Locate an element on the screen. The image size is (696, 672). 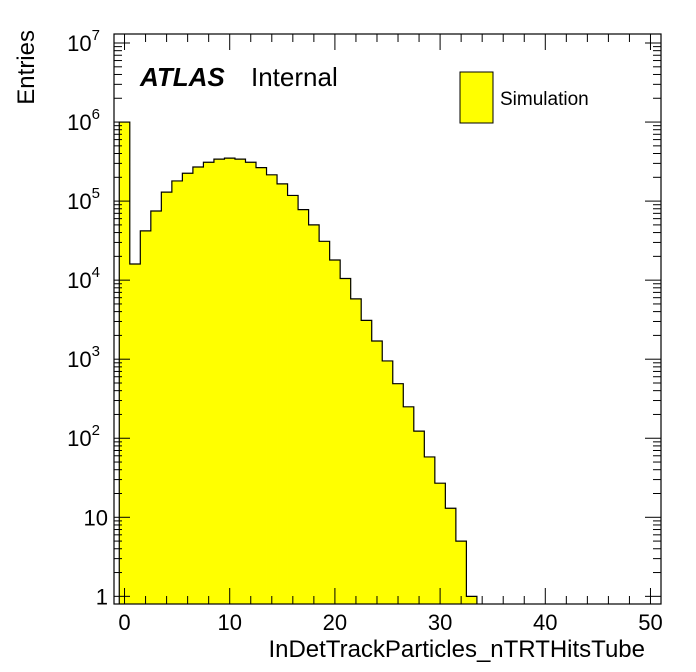
atlas-label: ATLAS Internal is located at coordinates (238, 77).